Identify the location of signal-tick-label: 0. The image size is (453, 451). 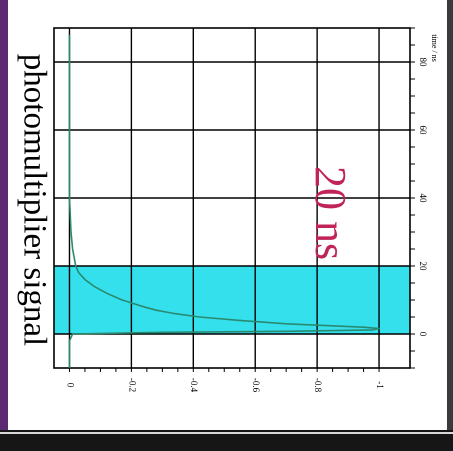
(70, 385).